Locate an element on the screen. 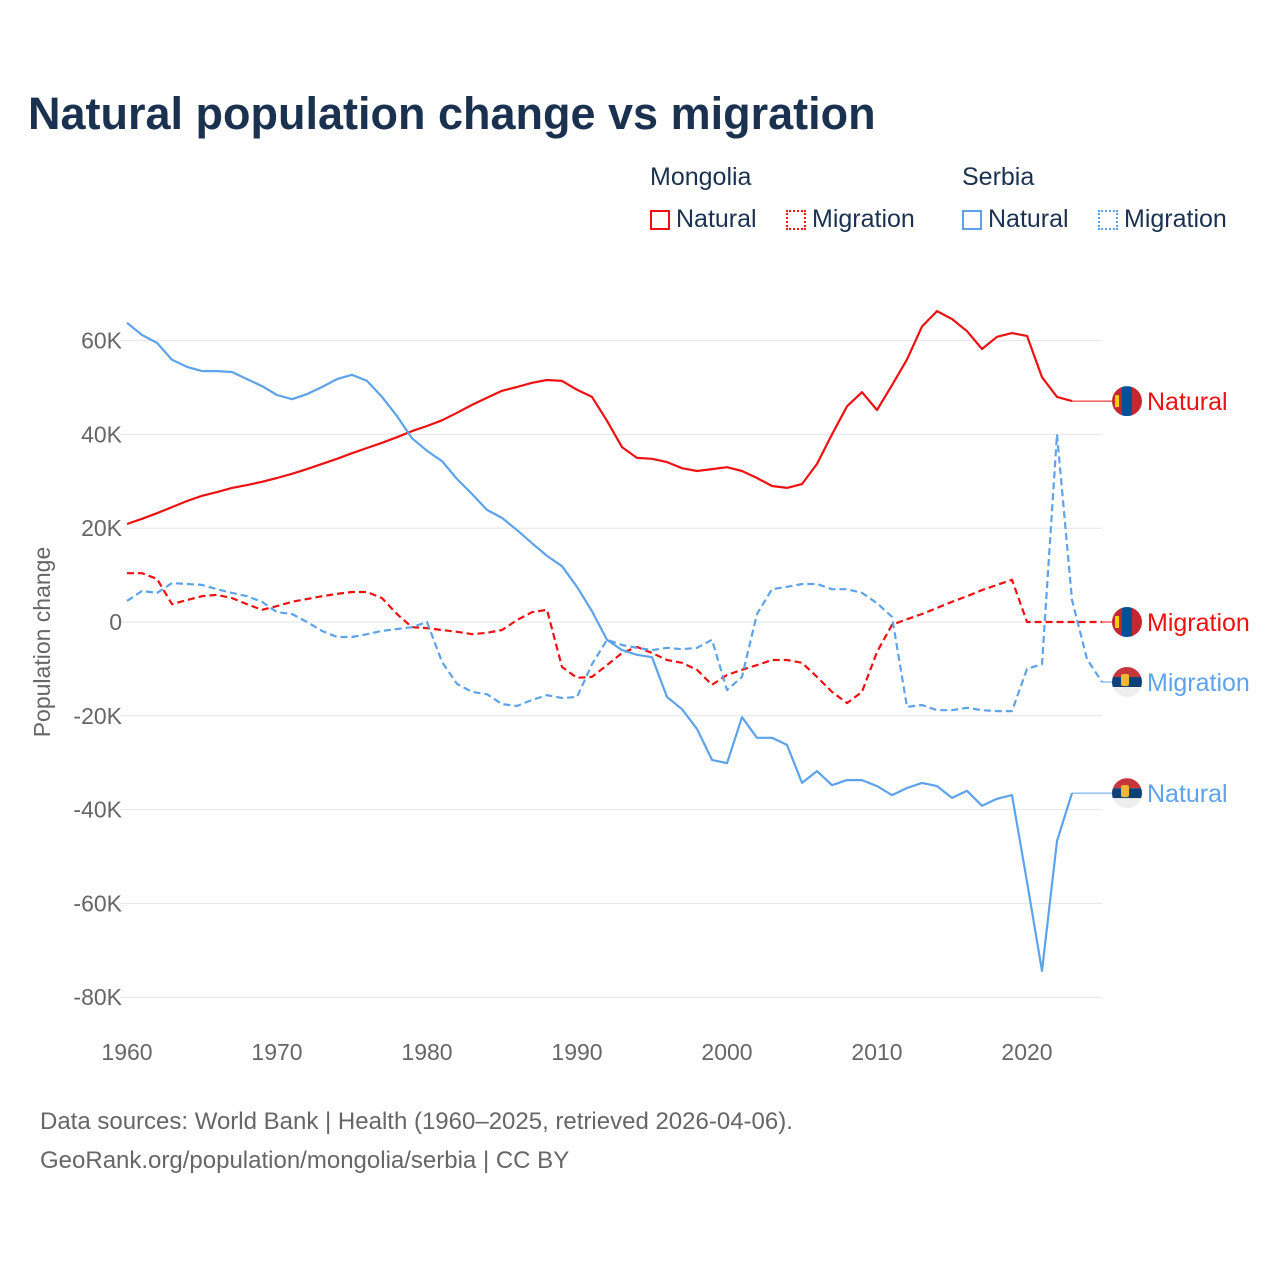 Image resolution: width=1280 pixels, height=1280 pixels. y-tick-label: -40K is located at coordinates (97, 810).